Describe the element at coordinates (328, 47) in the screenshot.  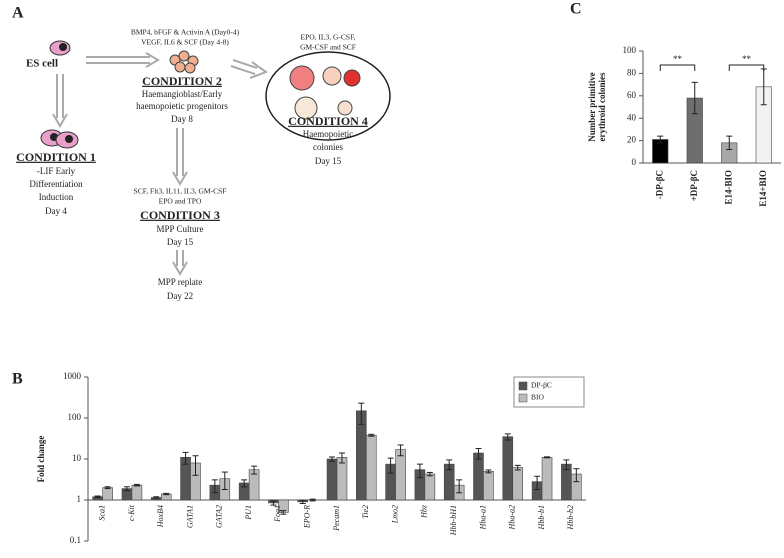
I see `node-label: GM-CSF and SCF` at that location.